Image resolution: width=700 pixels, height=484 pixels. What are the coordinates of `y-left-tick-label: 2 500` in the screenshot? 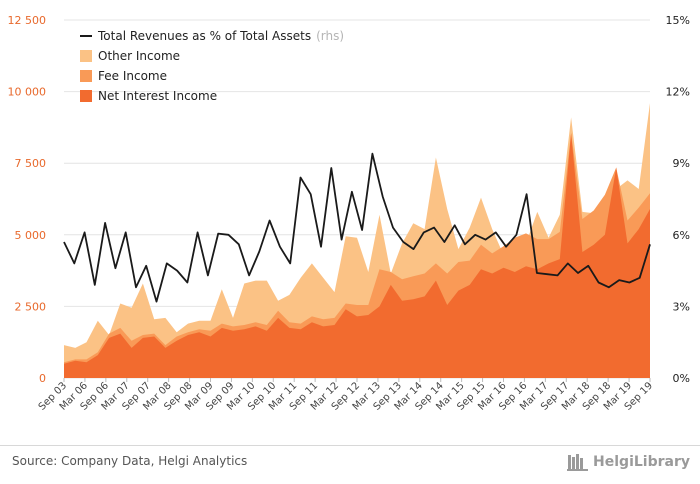 It's located at (31, 306).